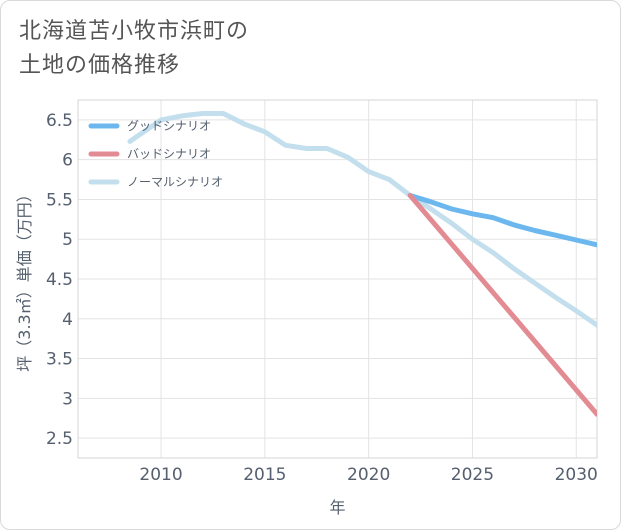 The width and height of the screenshot is (621, 530). I want to click on good-scenario-line, so click(502, 220).